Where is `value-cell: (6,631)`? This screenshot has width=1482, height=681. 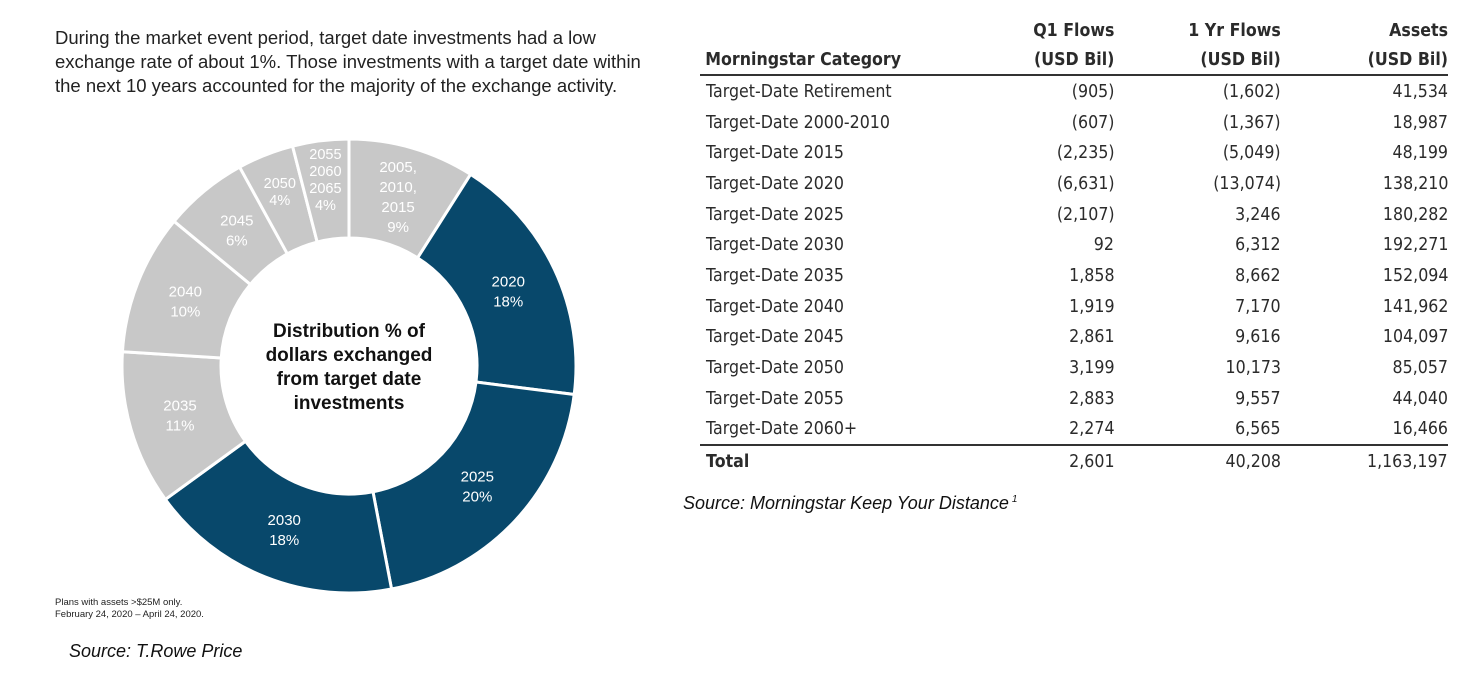 value-cell: (6,631) is located at coordinates (1085, 183).